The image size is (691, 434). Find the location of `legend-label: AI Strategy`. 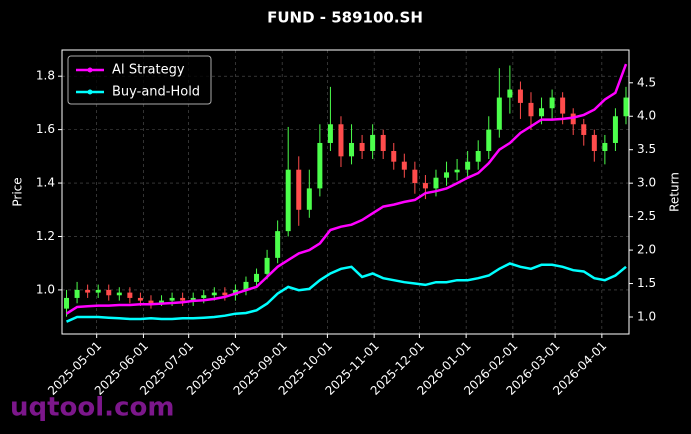

legend-label: AI Strategy is located at coordinates (148, 70).